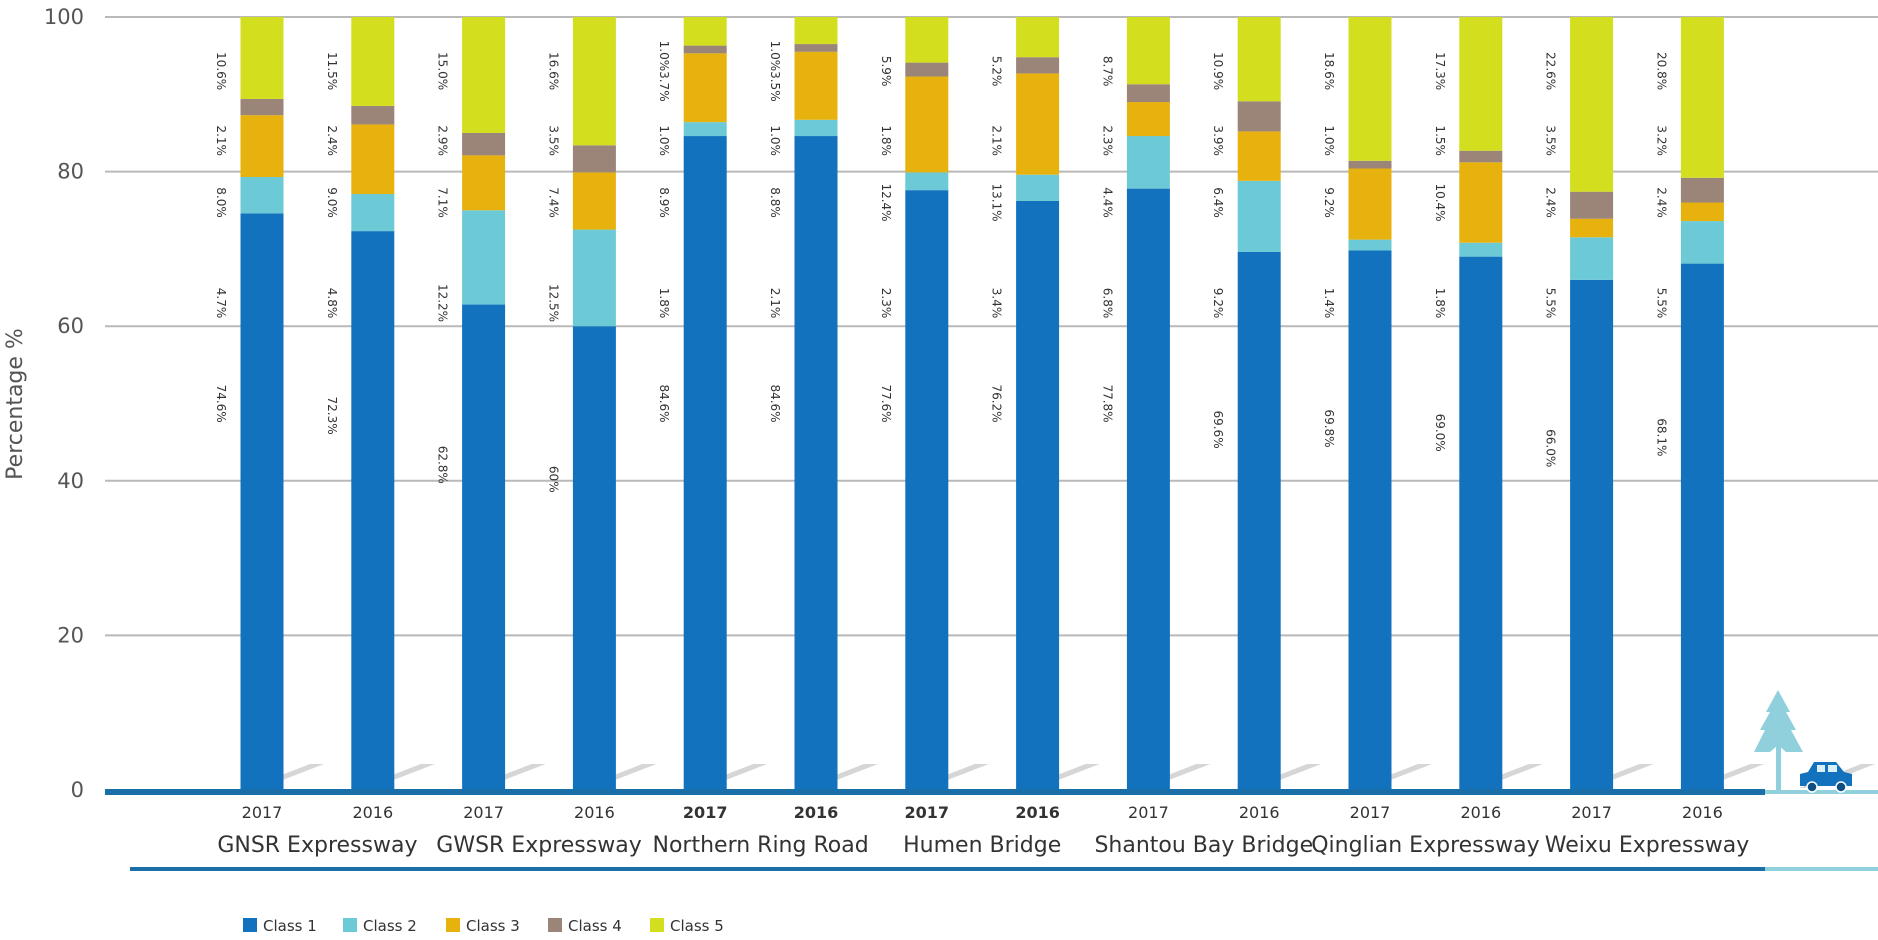 The image size is (1878, 940). I want to click on group-label: Northern Ring Road, so click(761, 845).